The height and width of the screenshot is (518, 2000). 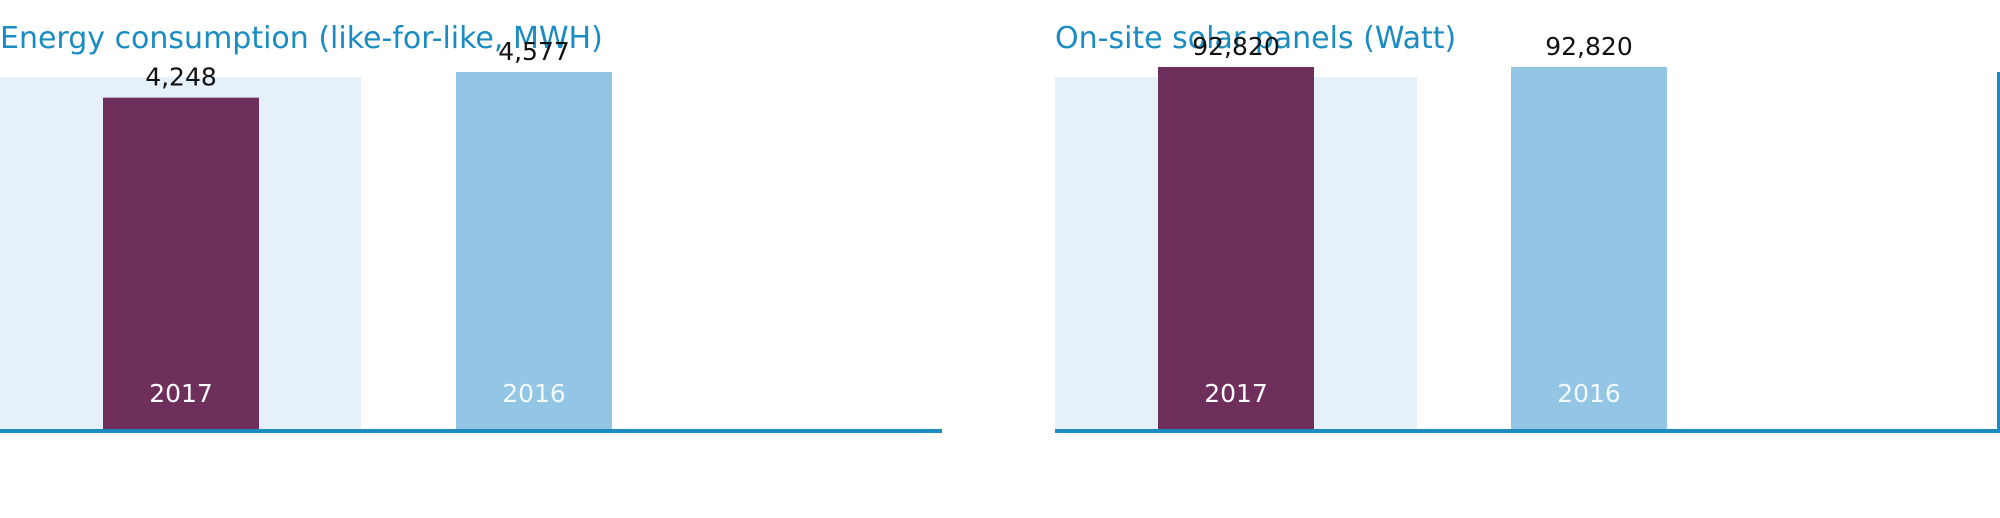 What do you see at coordinates (301, 38) in the screenshot?
I see `chart-title: Energy consumption (like-for-like, MWH)` at bounding box center [301, 38].